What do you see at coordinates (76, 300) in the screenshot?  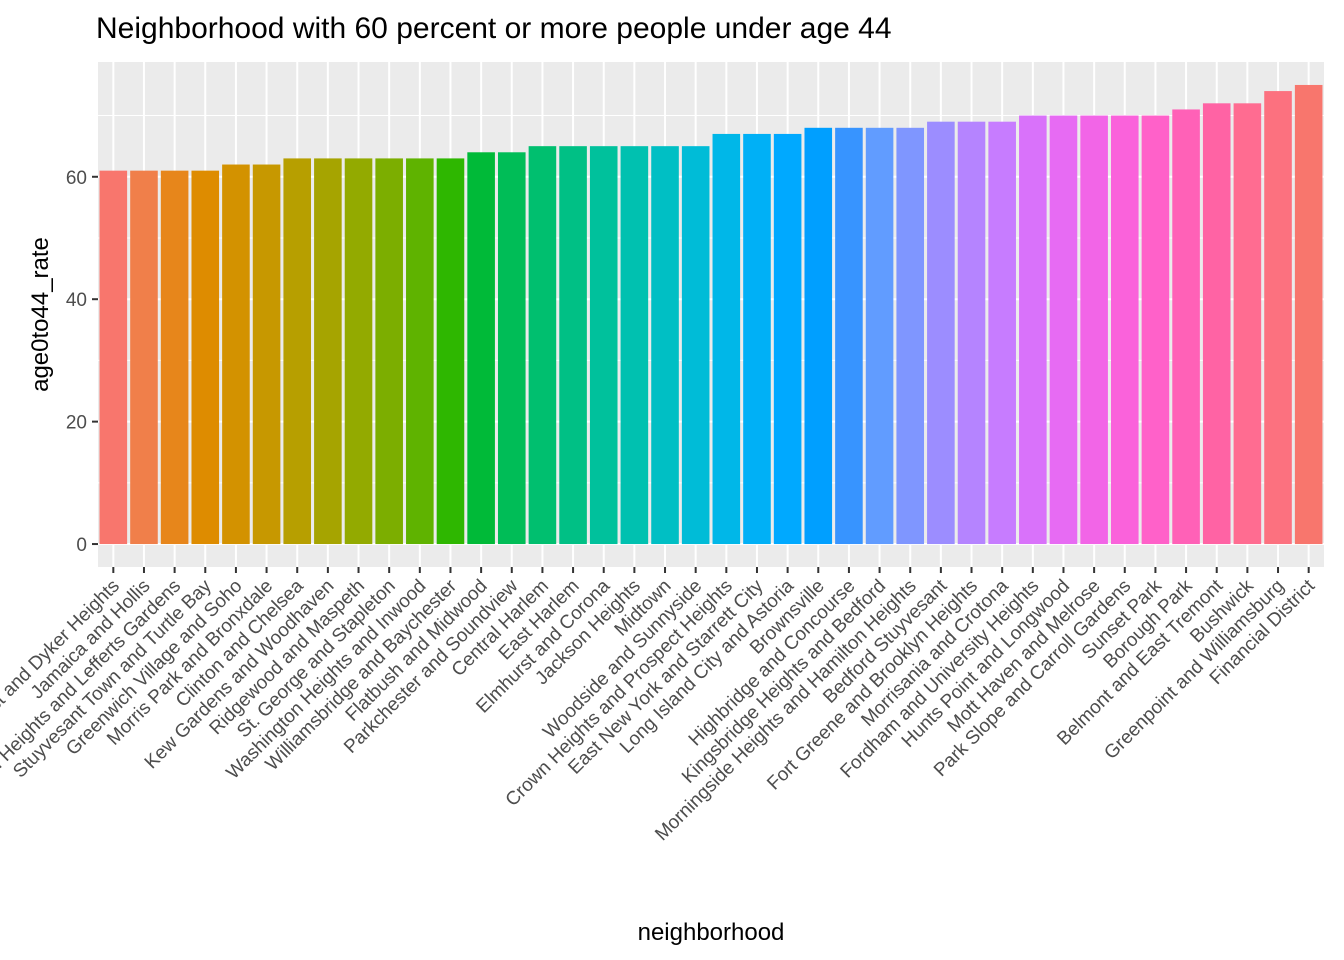 I see `y-tick-label: 40` at bounding box center [76, 300].